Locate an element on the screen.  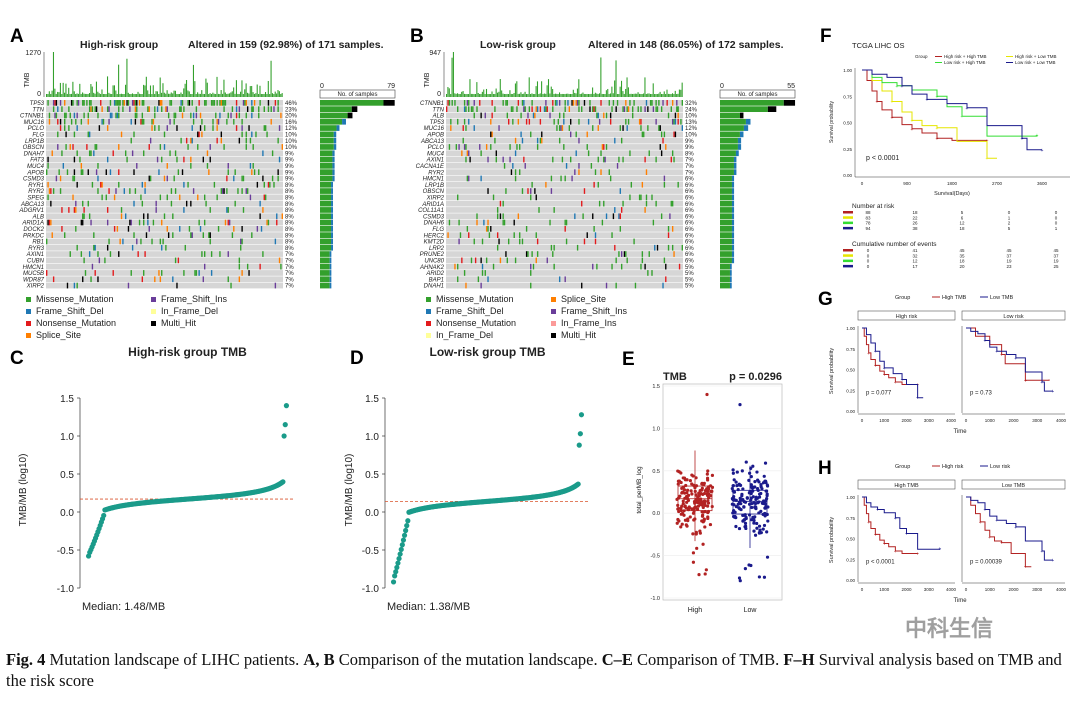
median-label: Median: 1.38/MB is located at coordinates (428, 607).